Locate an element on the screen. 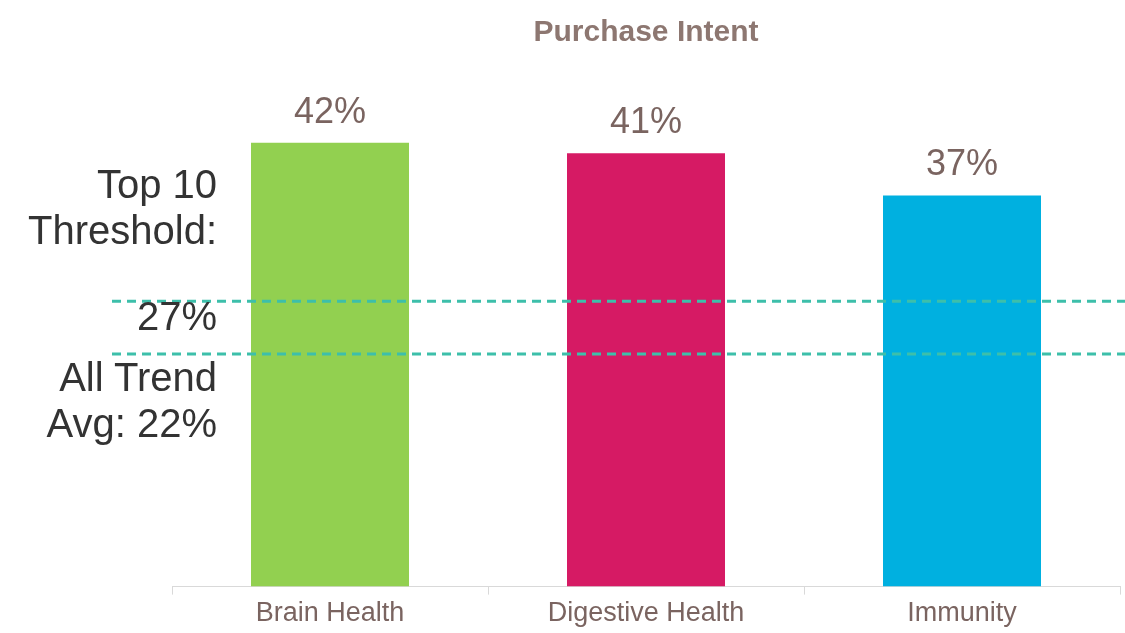 The height and width of the screenshot is (633, 1125). data-label: 37% is located at coordinates (962, 163).